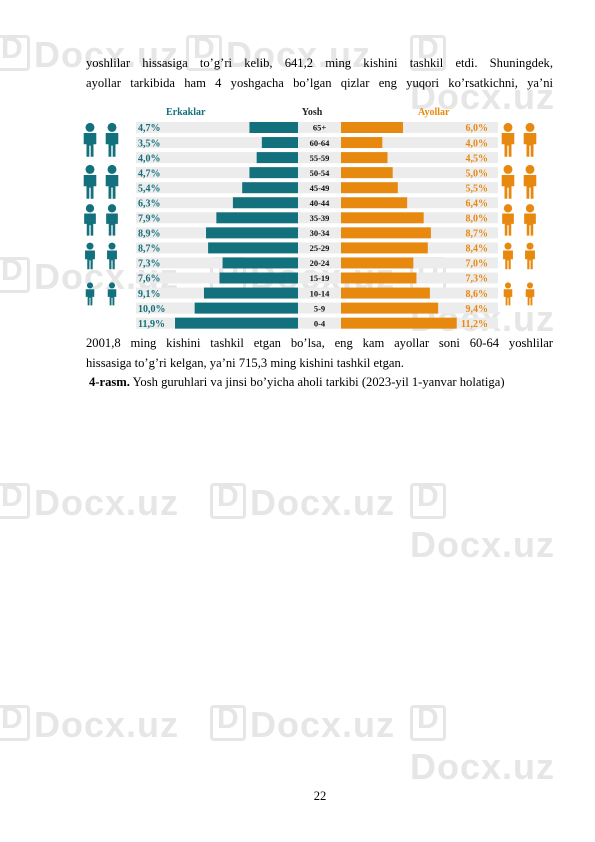 This screenshot has width=595, height=842. I want to click on page-number: 22, so click(320, 796).